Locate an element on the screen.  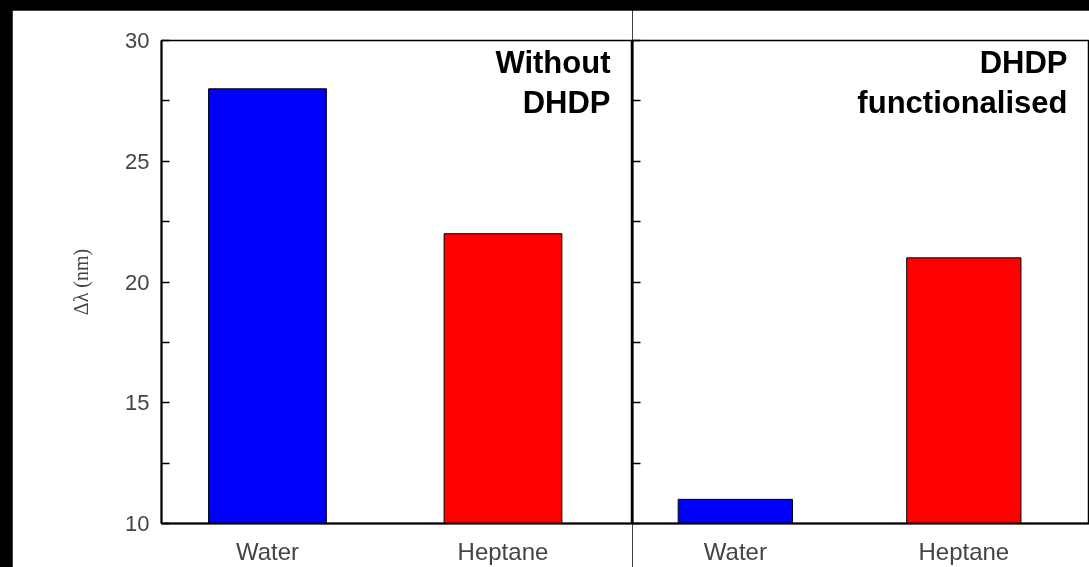
y-tick-label: 15 is located at coordinates (137, 403).